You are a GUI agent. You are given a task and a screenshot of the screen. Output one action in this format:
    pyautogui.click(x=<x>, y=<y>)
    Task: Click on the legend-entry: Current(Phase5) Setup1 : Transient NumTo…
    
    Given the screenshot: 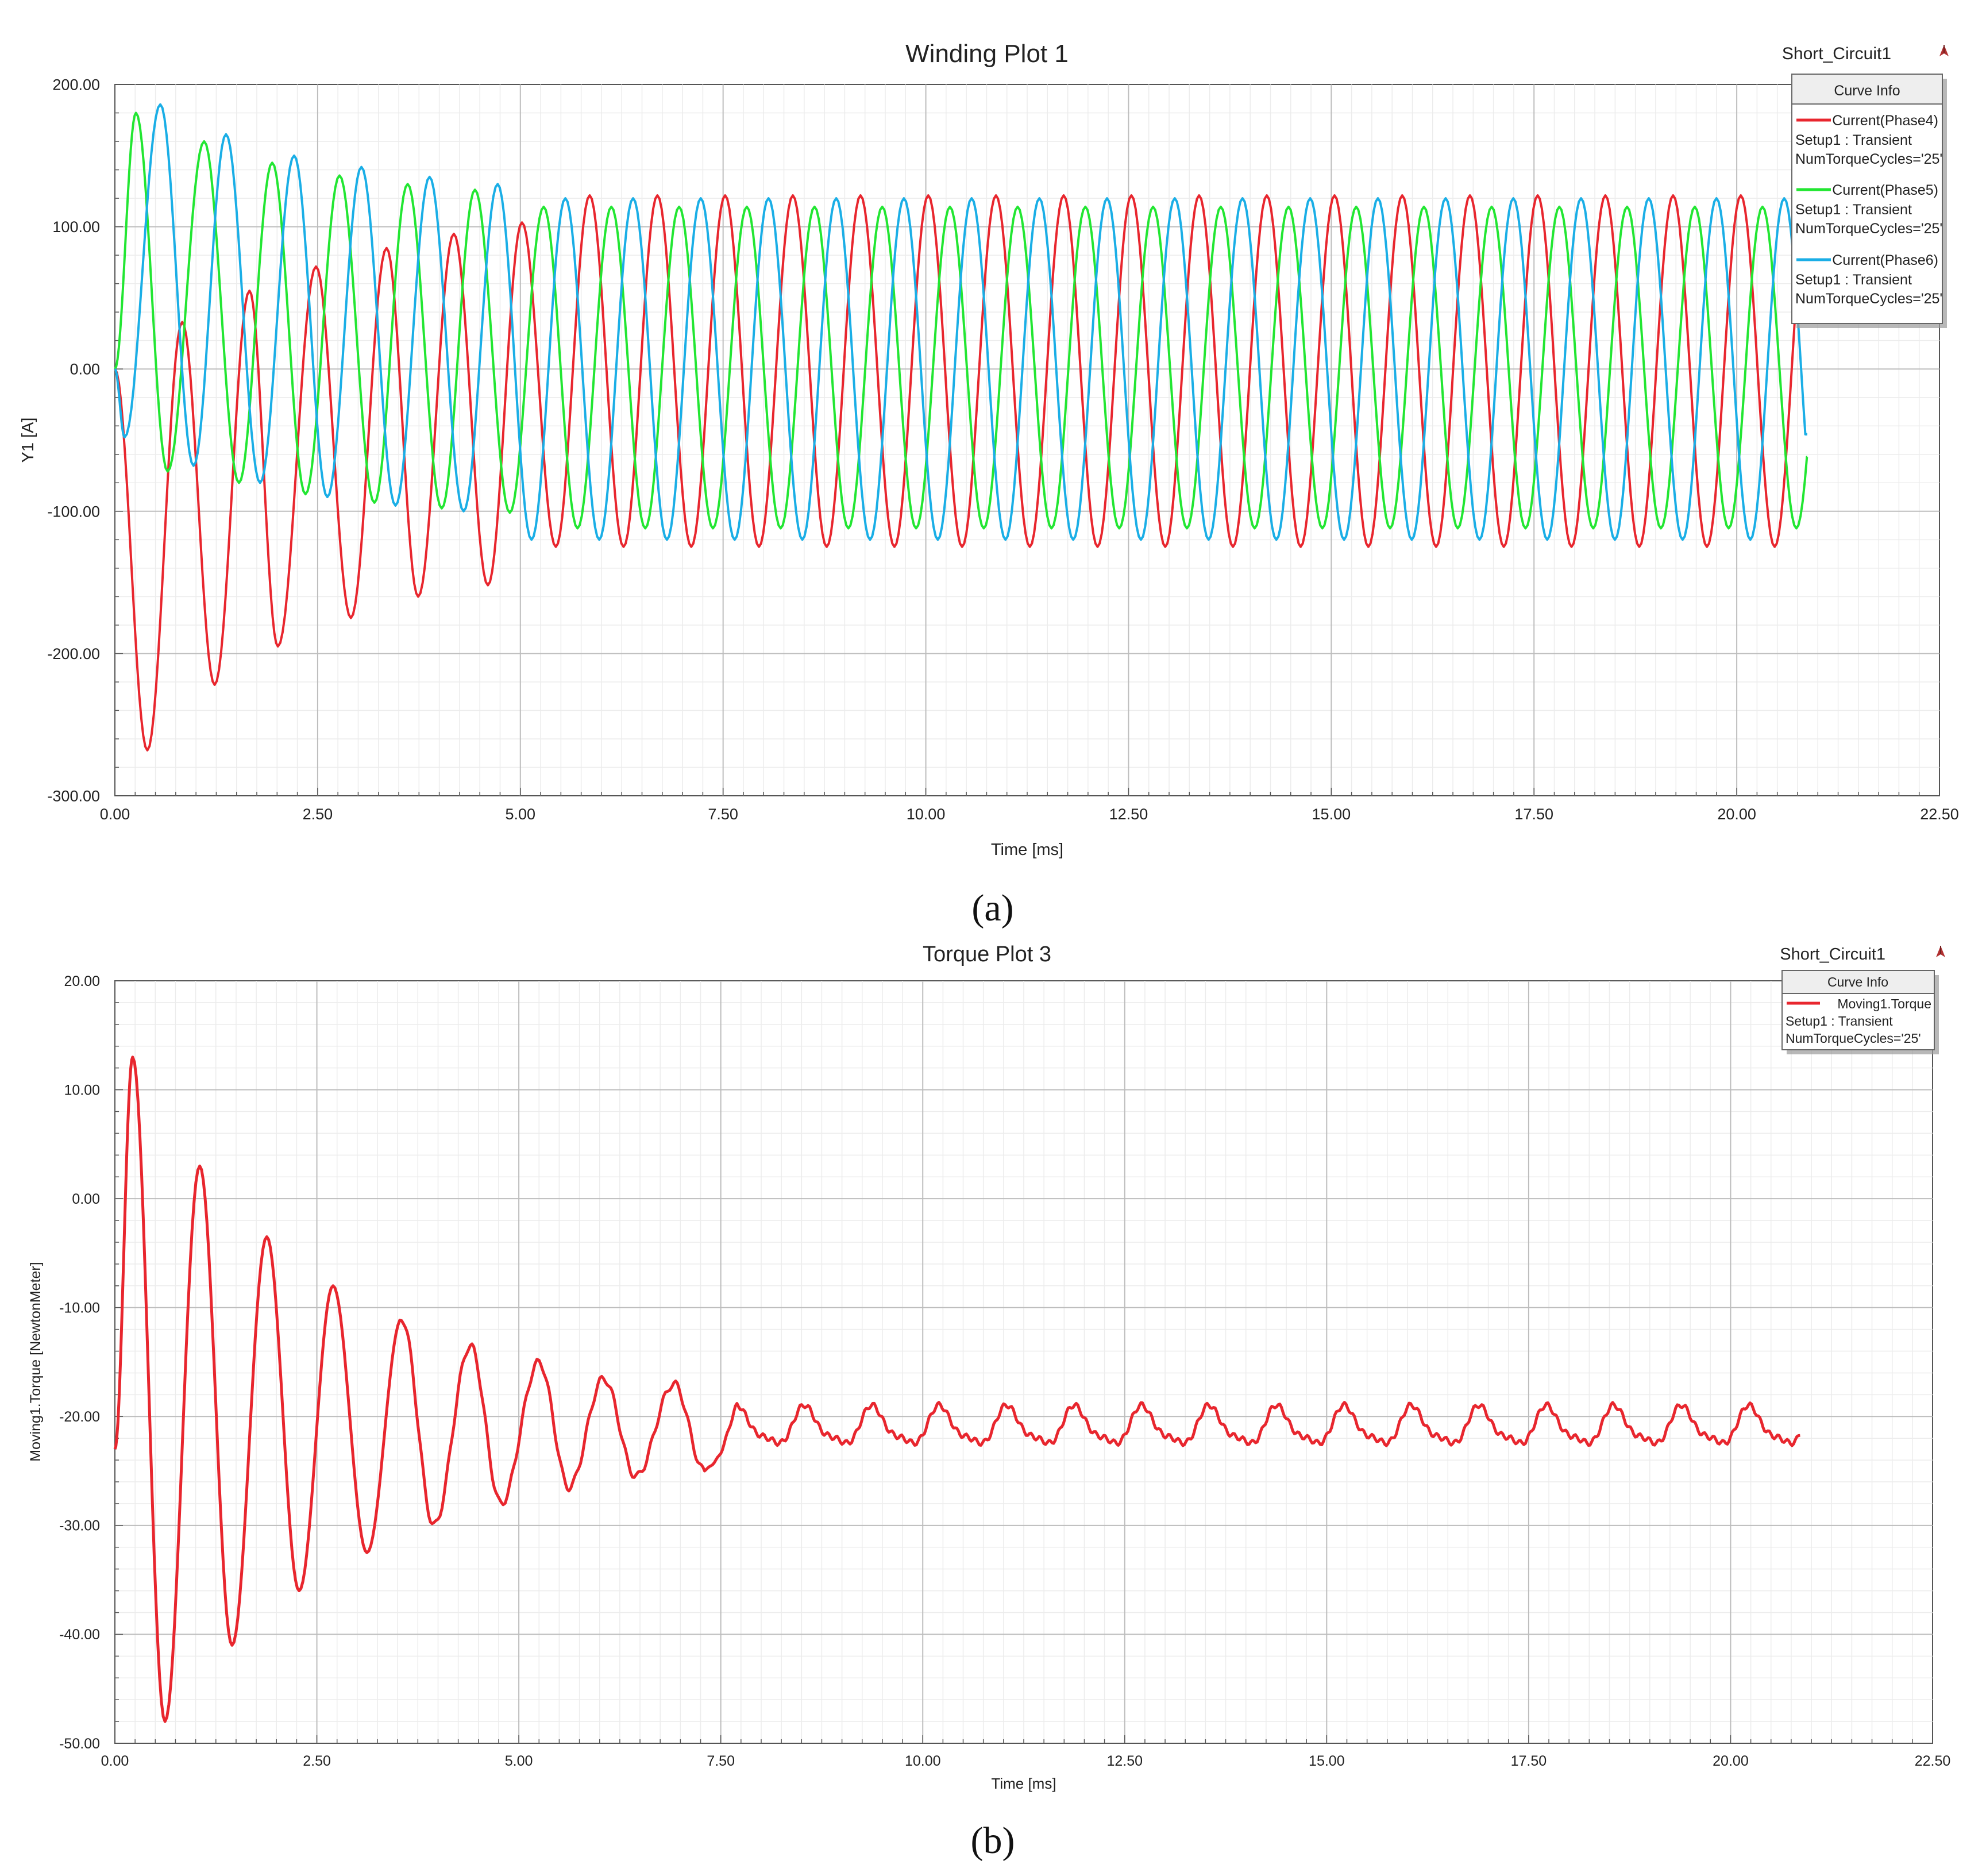 What is the action you would take?
    pyautogui.click(x=1868, y=209)
    